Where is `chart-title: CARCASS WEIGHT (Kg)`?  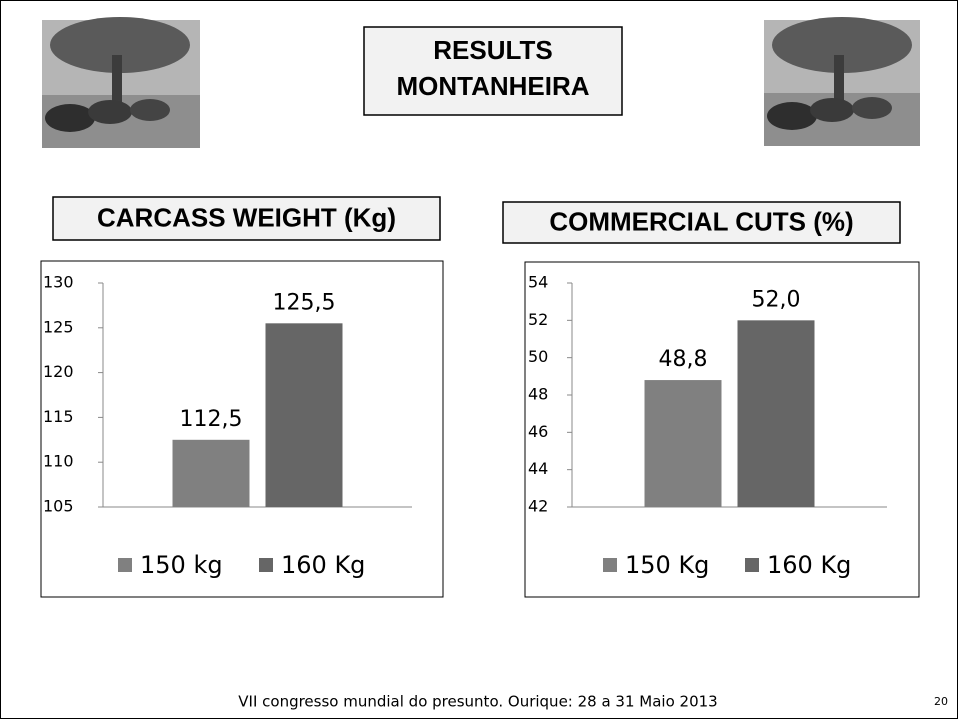 chart-title: CARCASS WEIGHT (Kg) is located at coordinates (246, 217).